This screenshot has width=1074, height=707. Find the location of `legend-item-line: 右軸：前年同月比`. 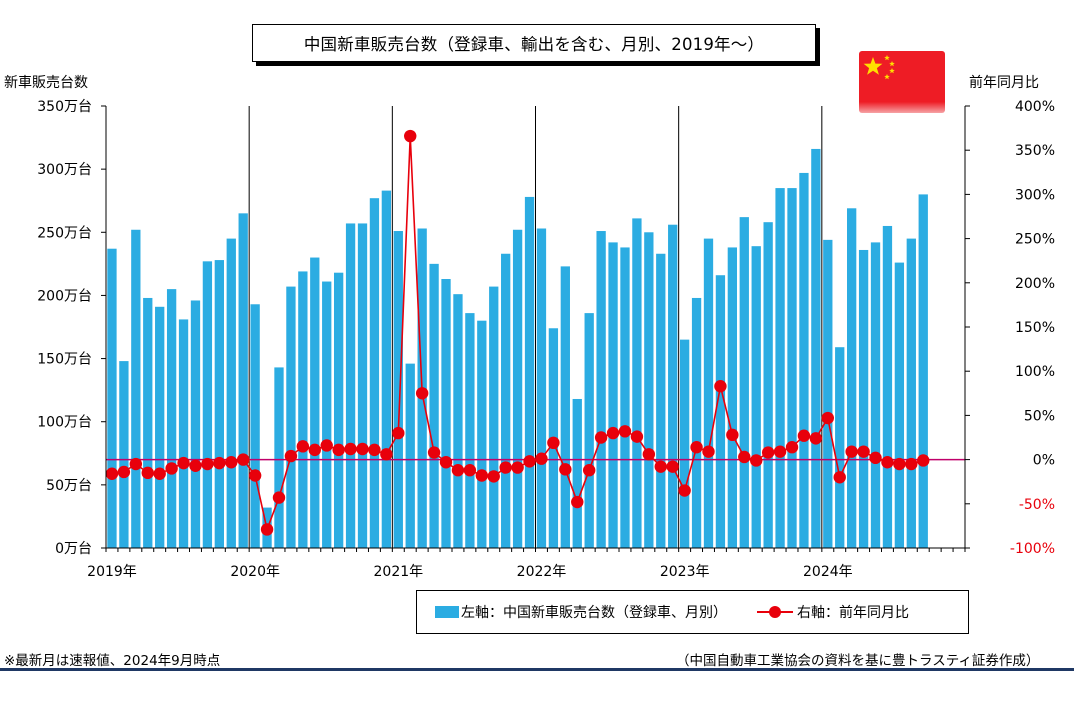

legend-item-line: 右軸：前年同月比 is located at coordinates (832, 612).